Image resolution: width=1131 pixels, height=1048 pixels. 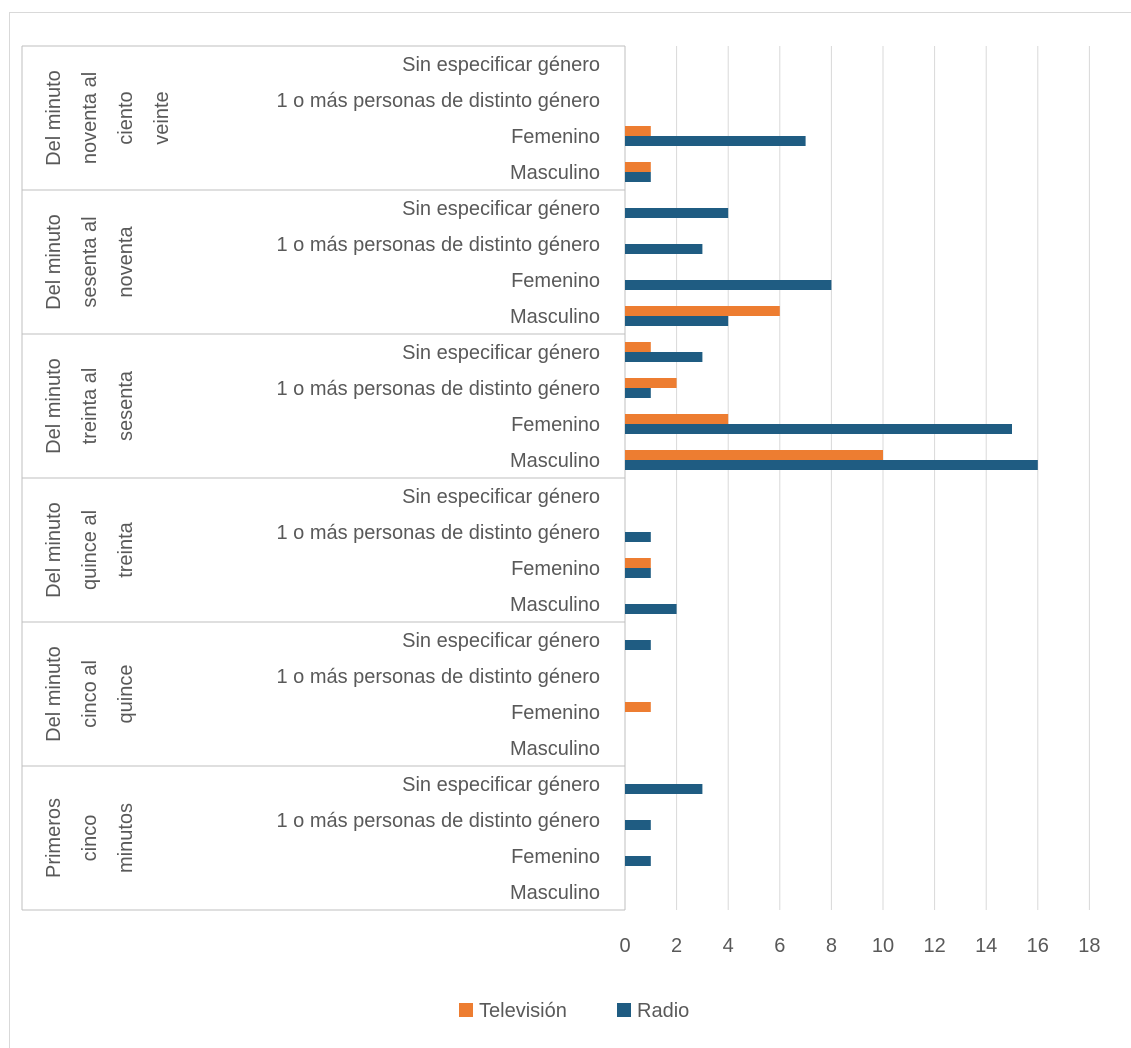 What do you see at coordinates (831, 946) in the screenshot?
I see `x-tick-label: 8` at bounding box center [831, 946].